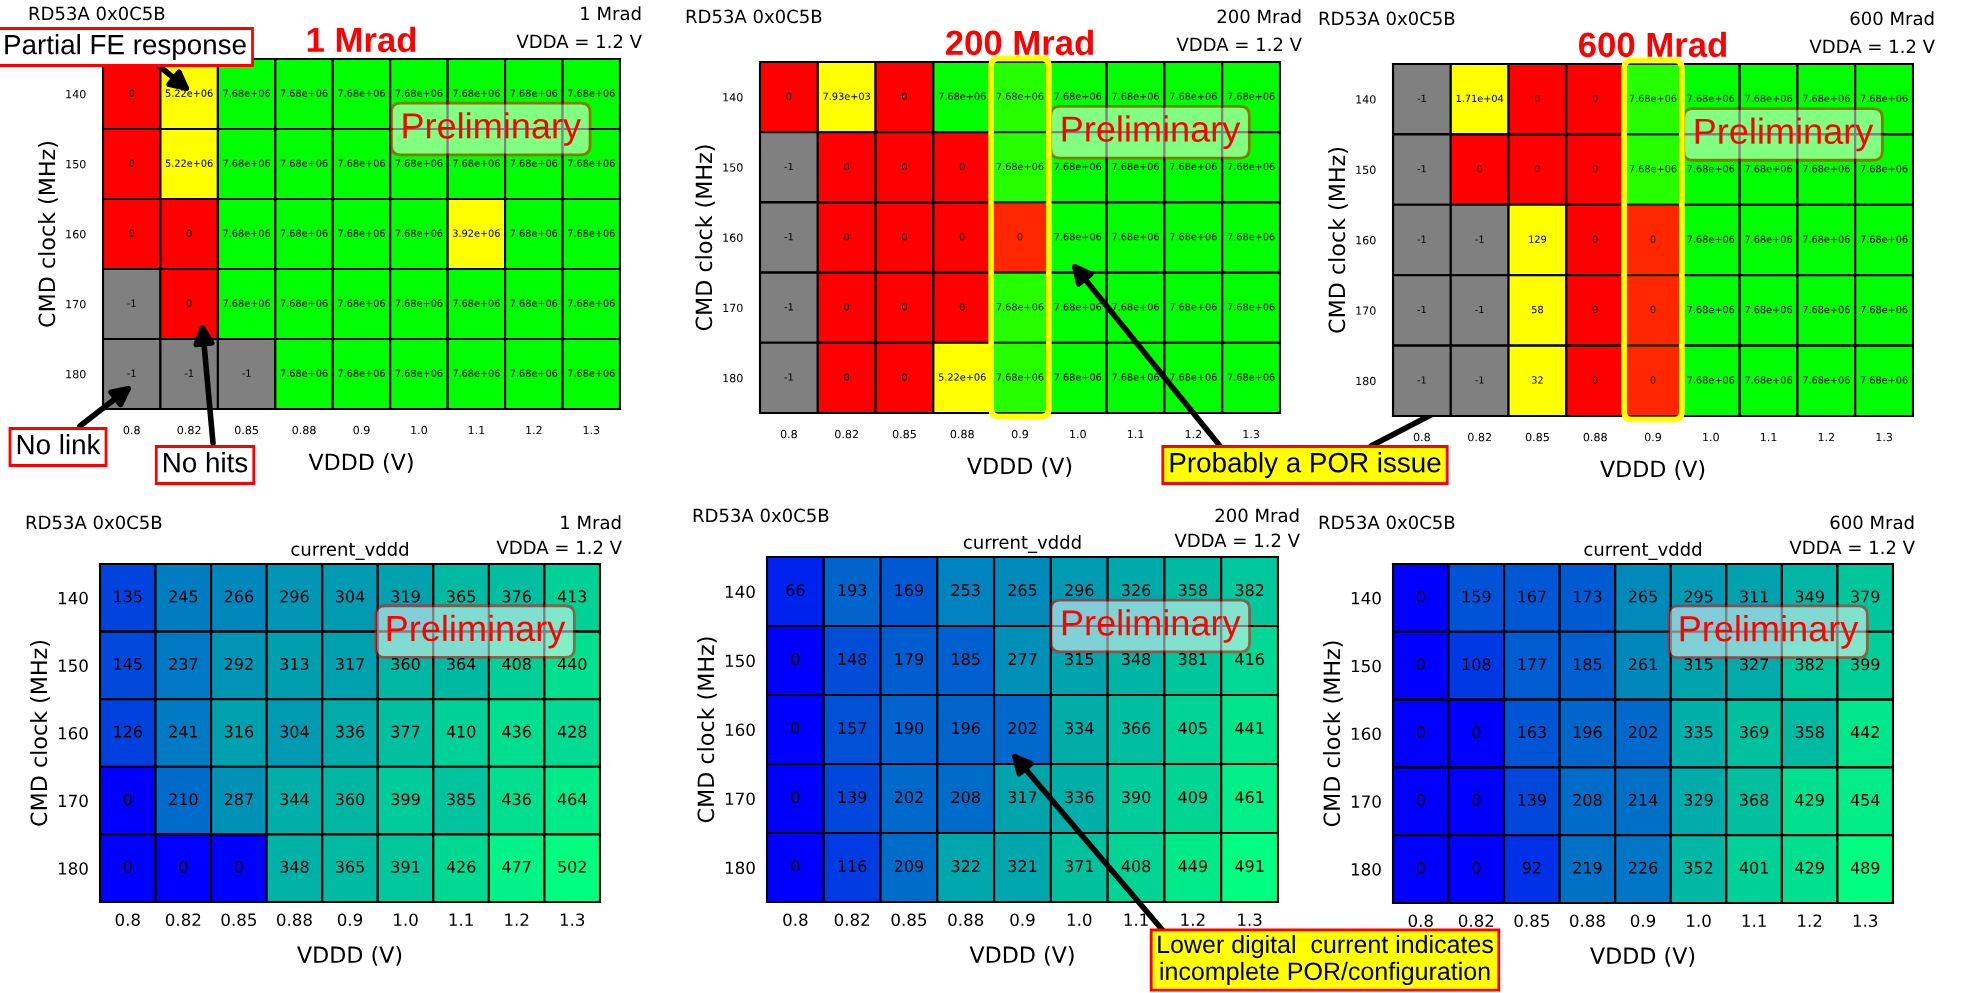 Image resolution: width=1988 pixels, height=993 pixels. I want to click on data-label: 441, so click(1249, 728).